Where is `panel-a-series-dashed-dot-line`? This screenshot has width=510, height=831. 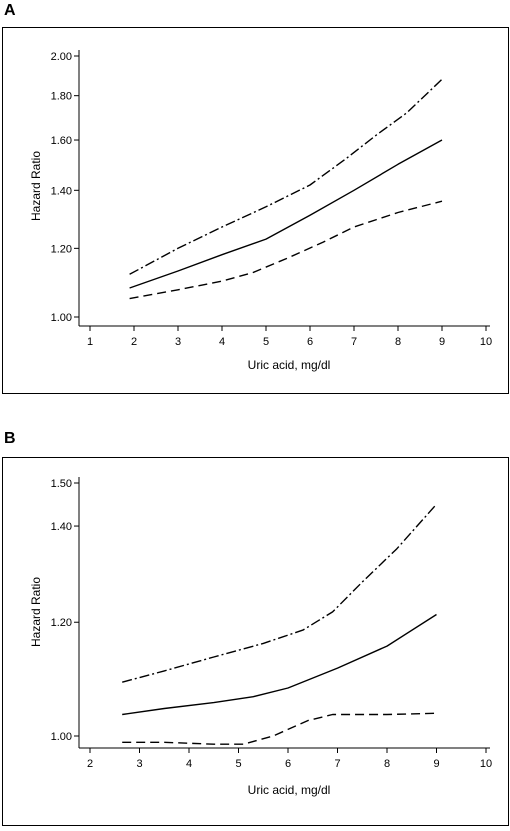
panel-a-series-dashed-dot-line is located at coordinates (286, 176).